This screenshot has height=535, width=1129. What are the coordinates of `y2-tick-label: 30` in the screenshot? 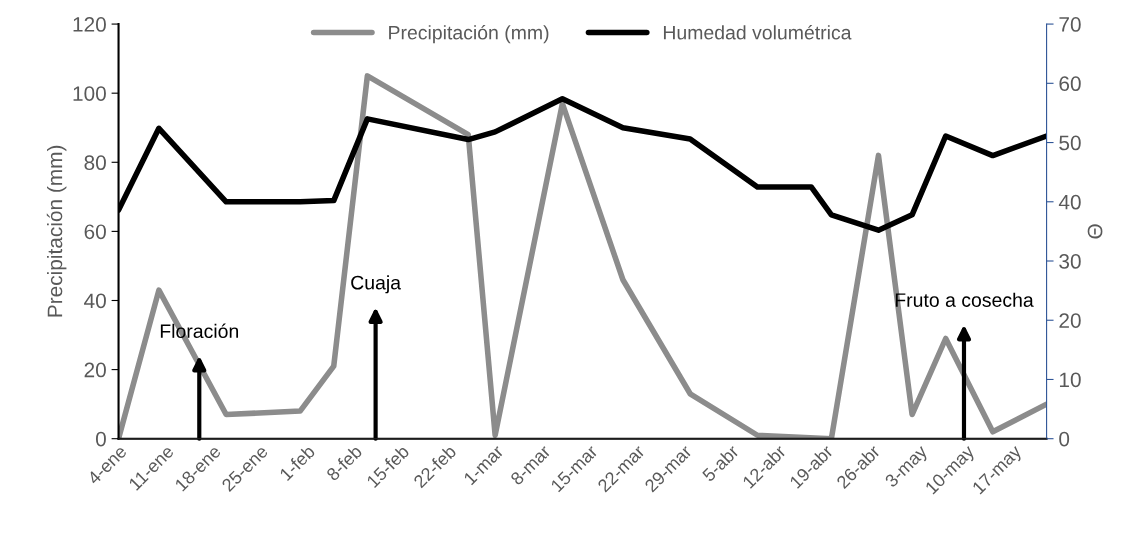 It's located at (1070, 261).